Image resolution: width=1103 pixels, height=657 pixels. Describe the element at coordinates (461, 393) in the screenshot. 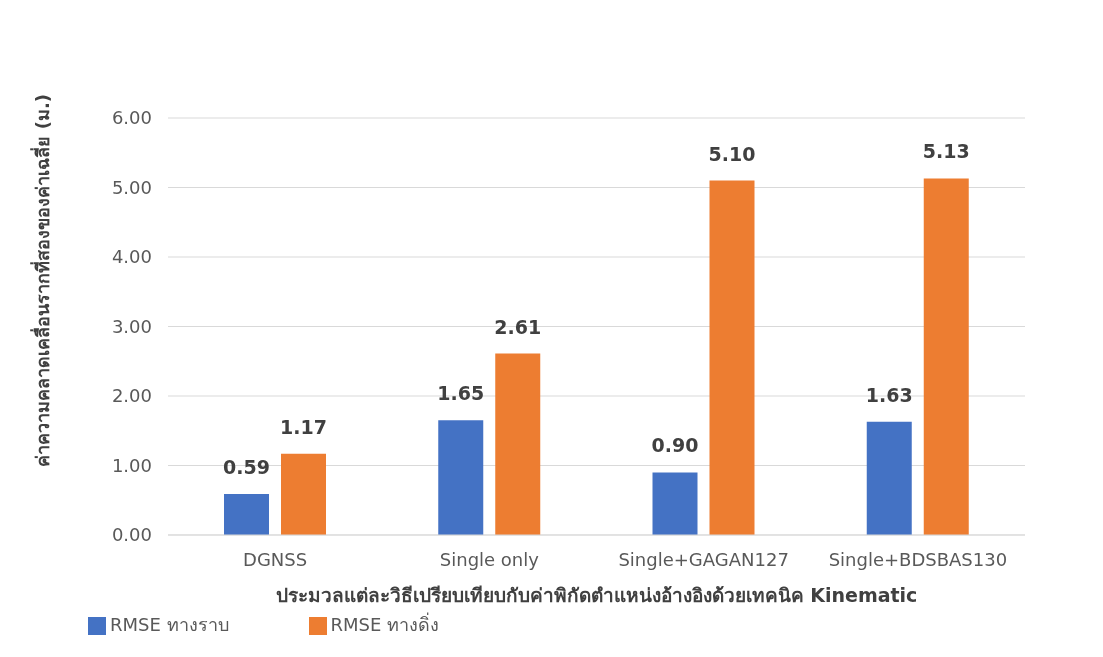

I see `data-label: 1.65` at that location.